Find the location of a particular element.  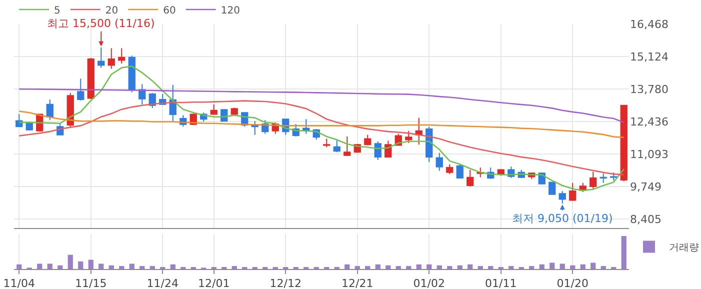

y-tick-label: 16,468 is located at coordinates (649, 24).